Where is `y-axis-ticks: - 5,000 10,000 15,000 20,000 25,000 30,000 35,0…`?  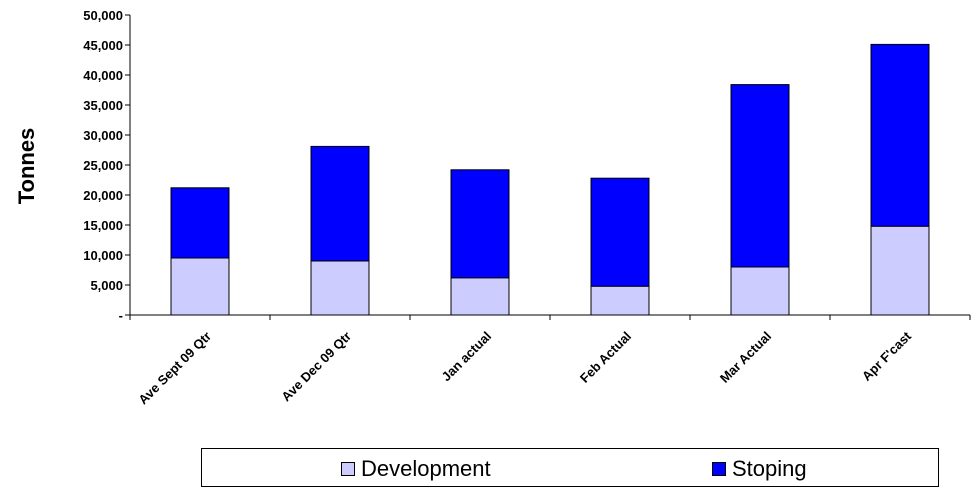 y-axis-ticks: - 5,000 10,000 15,000 20,000 25,000 30,000 35,0… is located at coordinates (106, 165).